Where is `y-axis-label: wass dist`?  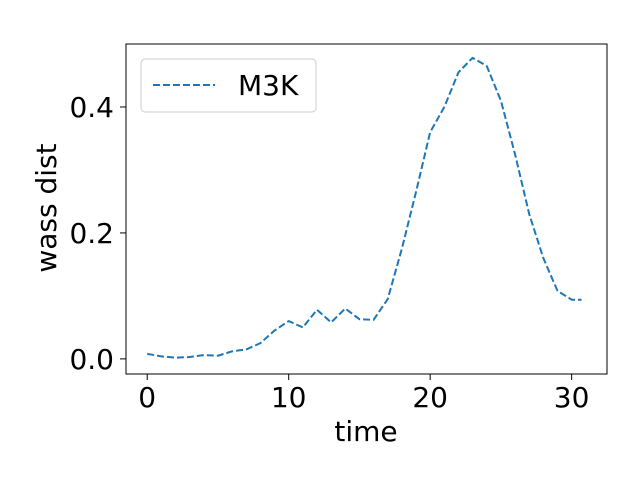
y-axis-label: wass dist is located at coordinates (46, 207).